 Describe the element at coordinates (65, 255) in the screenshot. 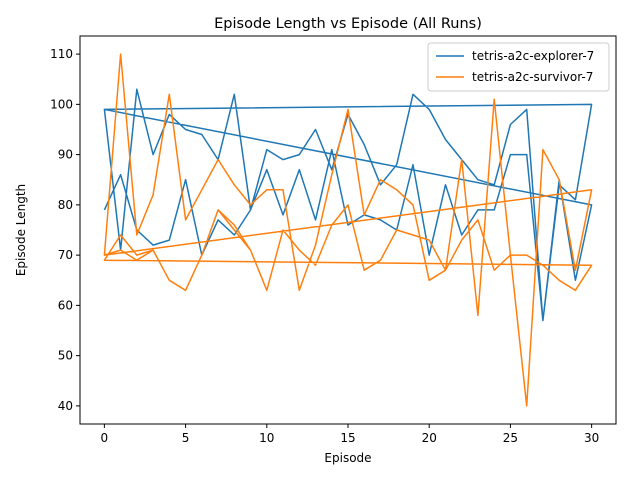

I see `y-tick-label: 70` at that location.